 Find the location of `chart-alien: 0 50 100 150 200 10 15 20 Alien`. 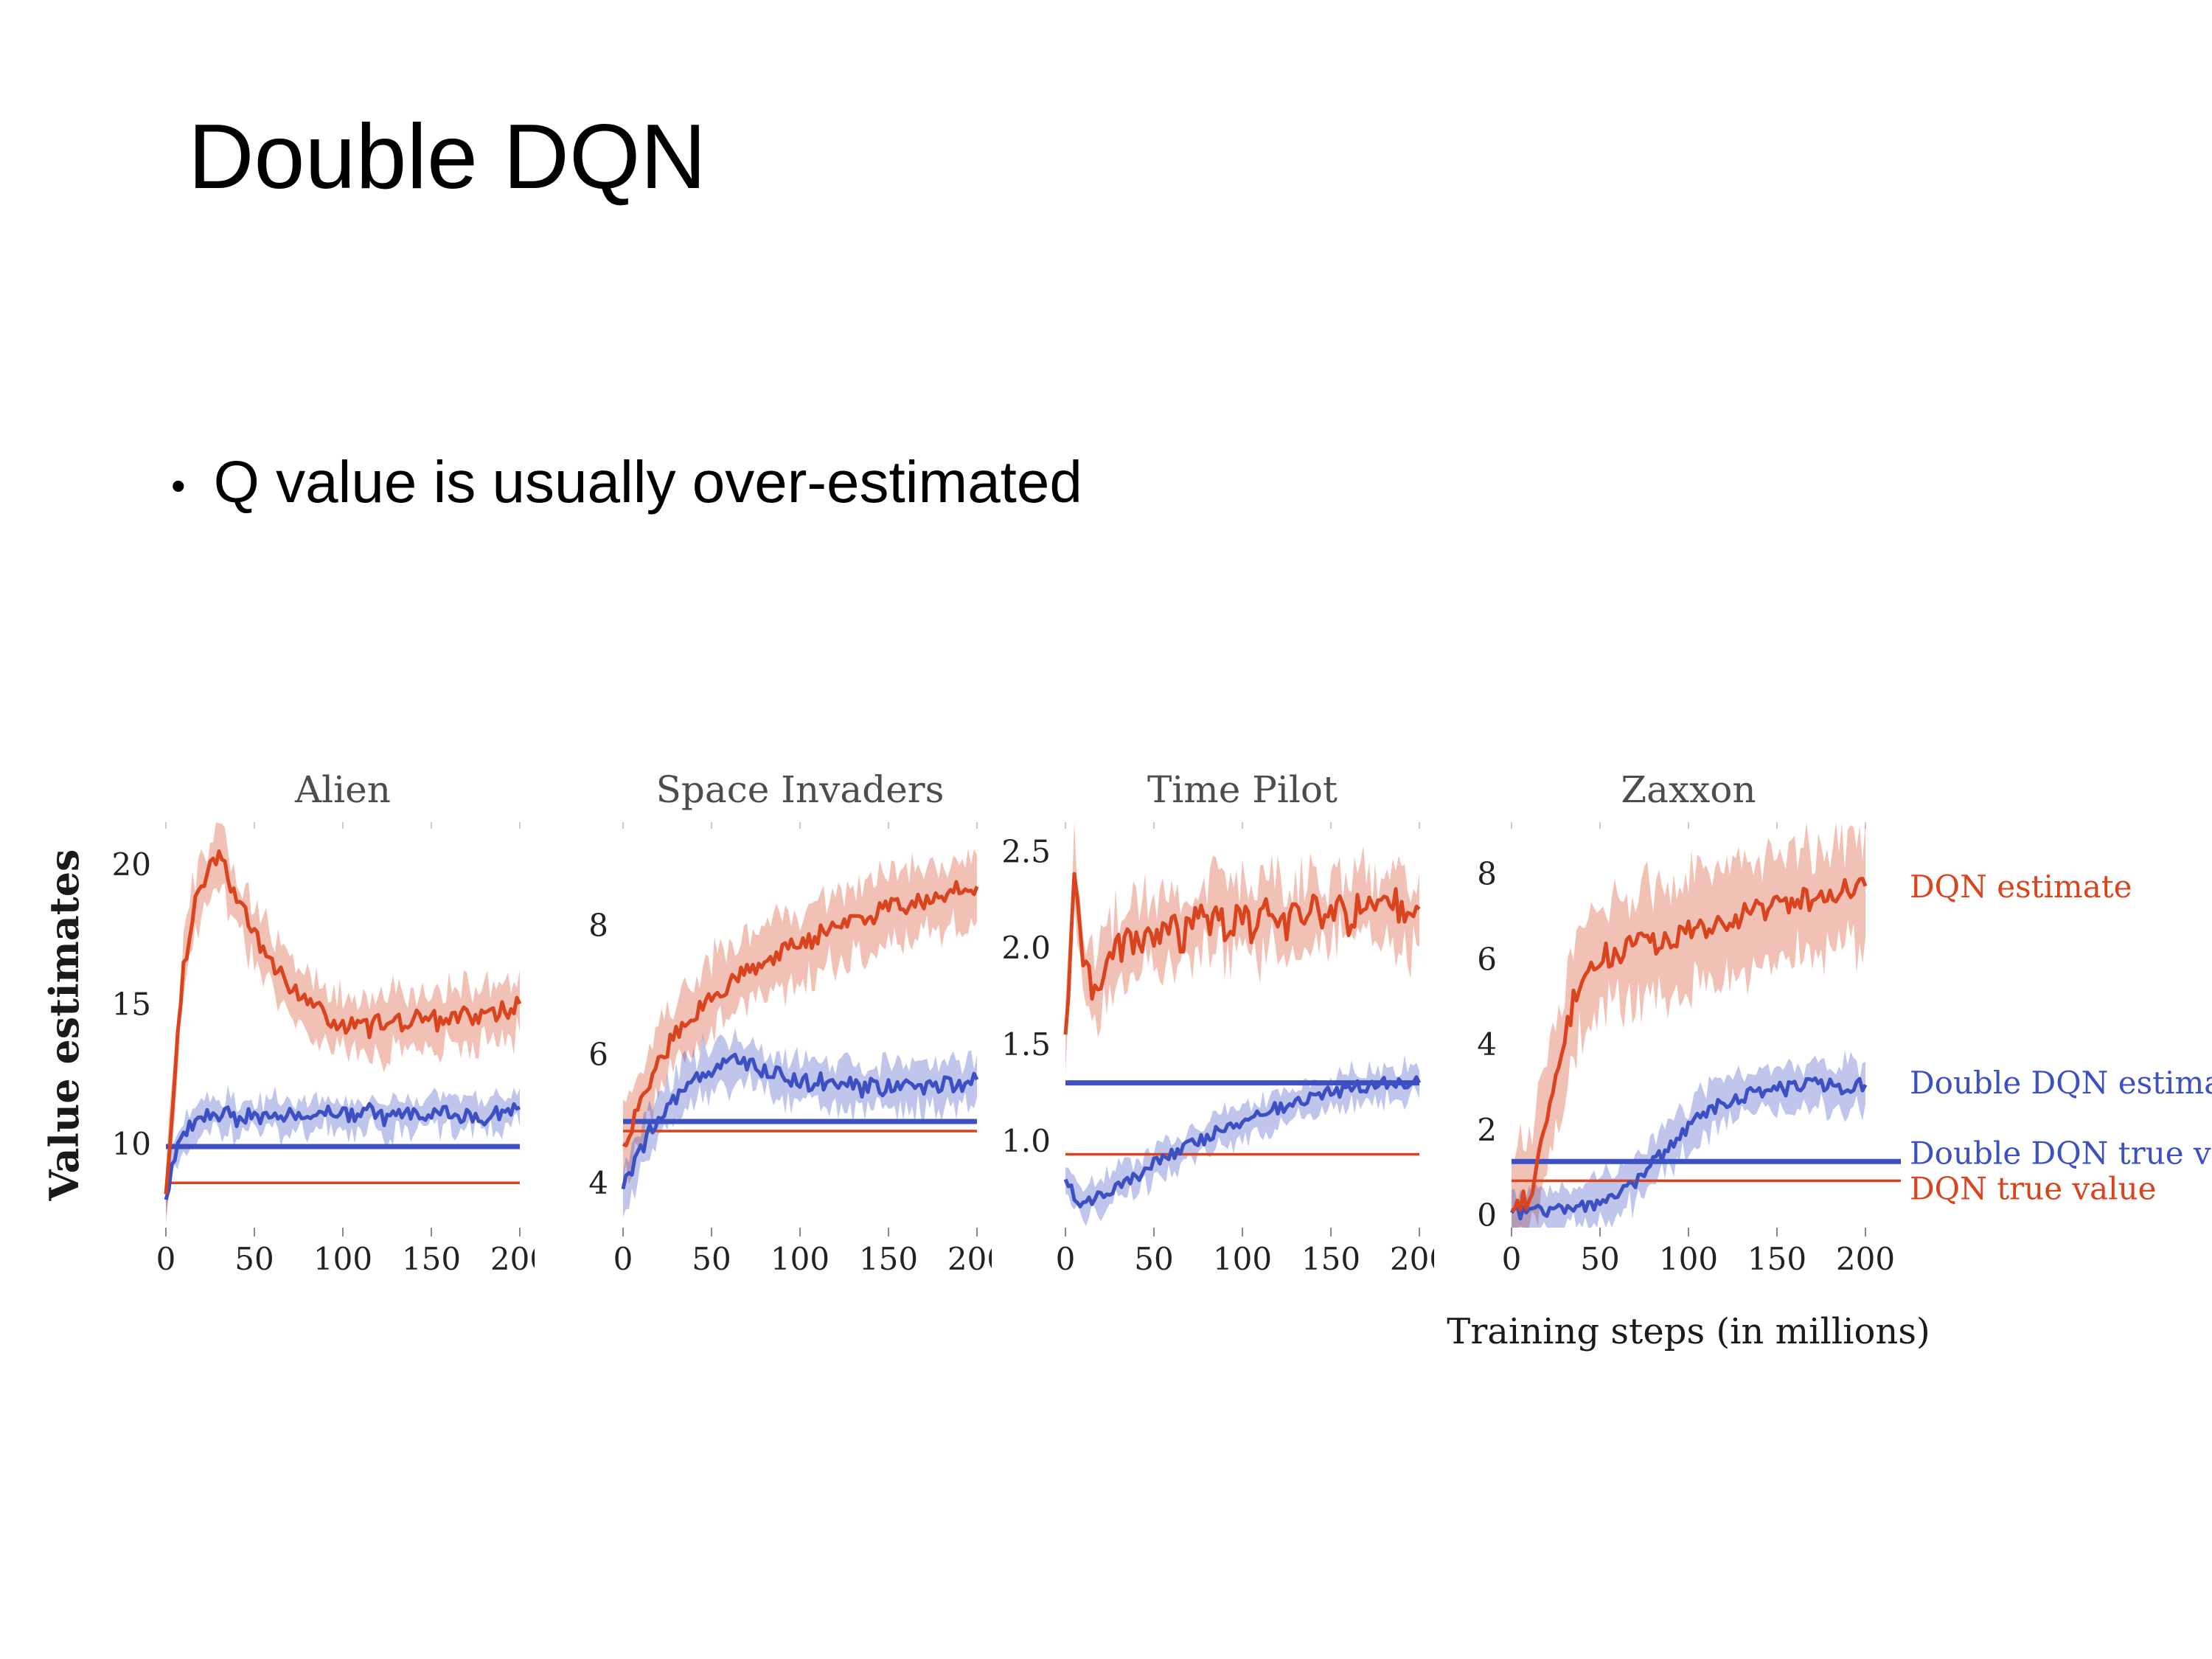

chart-alien: 0 50 100 150 200 10 15 20 Alien is located at coordinates (313, 1030).